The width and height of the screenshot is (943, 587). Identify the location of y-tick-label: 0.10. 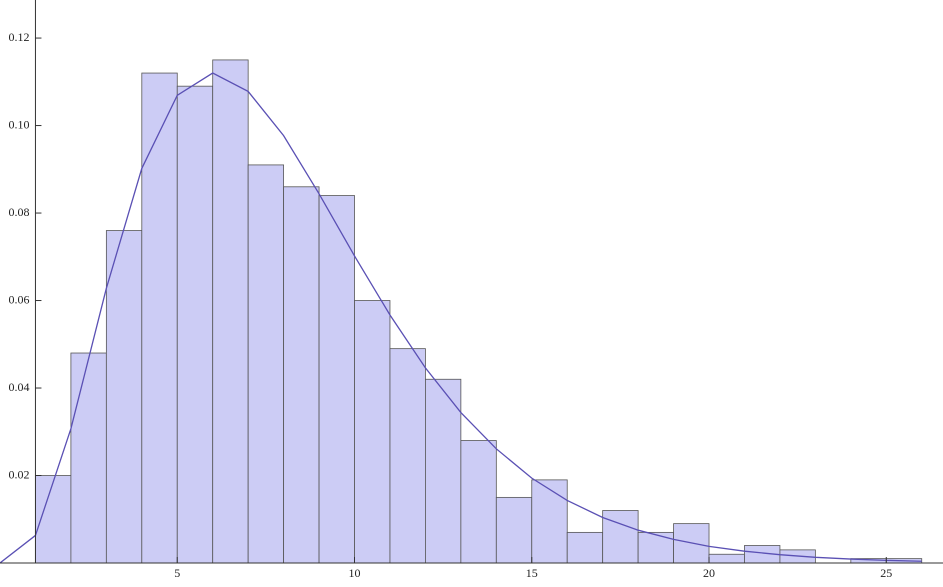
(18, 124).